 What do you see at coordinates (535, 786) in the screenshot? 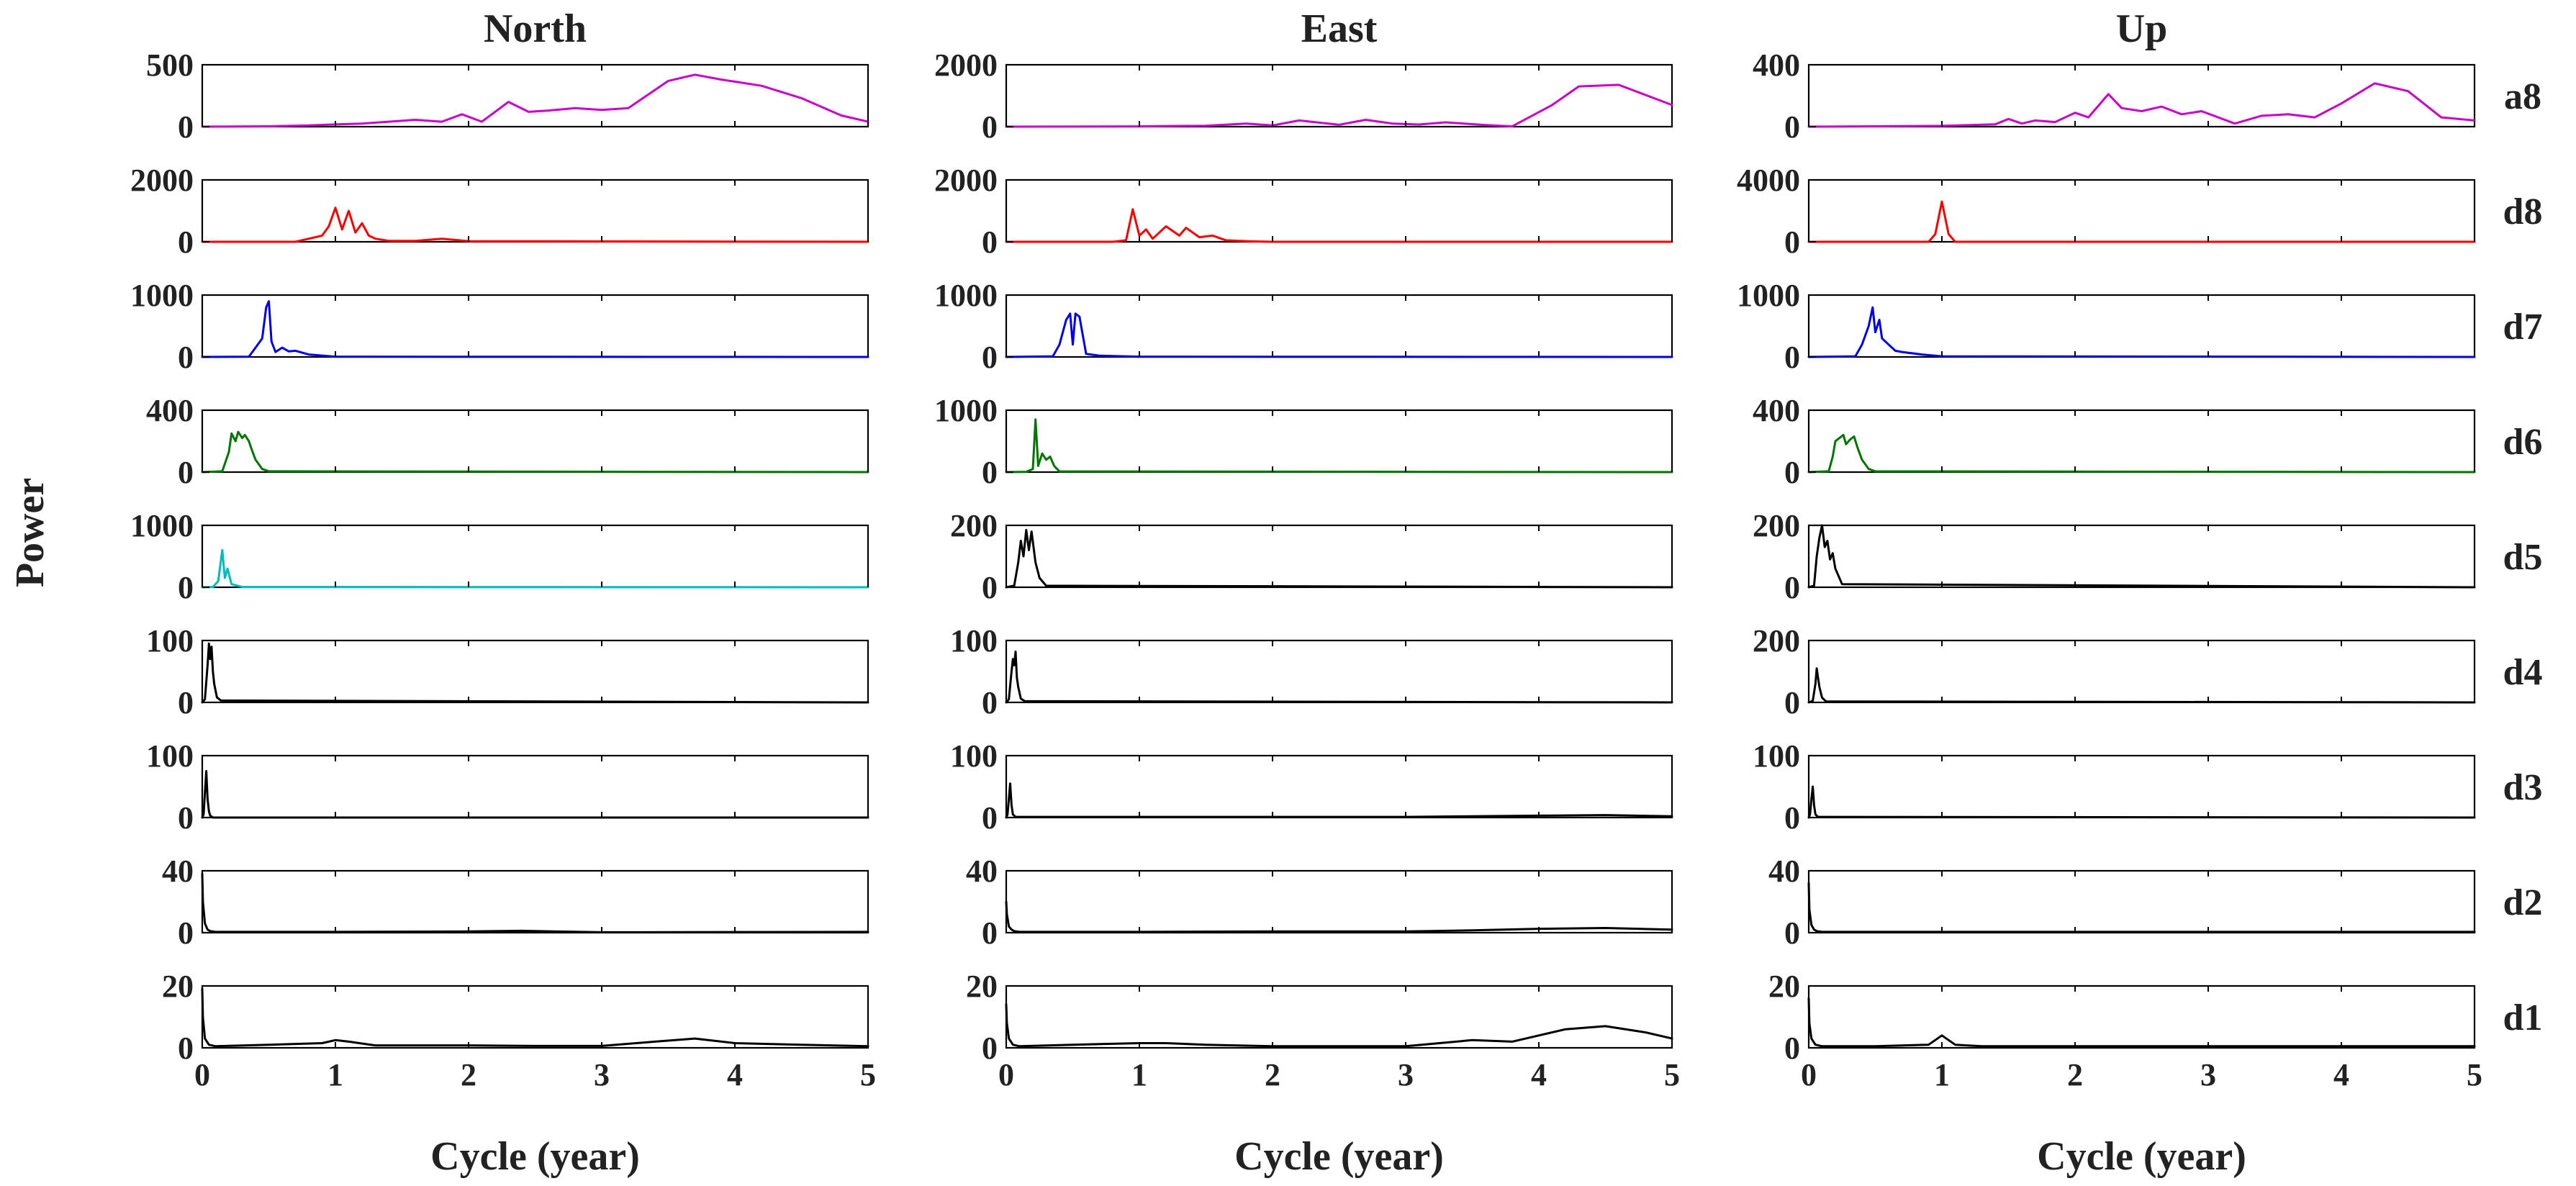
I see `panel-frame-d3-north` at bounding box center [535, 786].